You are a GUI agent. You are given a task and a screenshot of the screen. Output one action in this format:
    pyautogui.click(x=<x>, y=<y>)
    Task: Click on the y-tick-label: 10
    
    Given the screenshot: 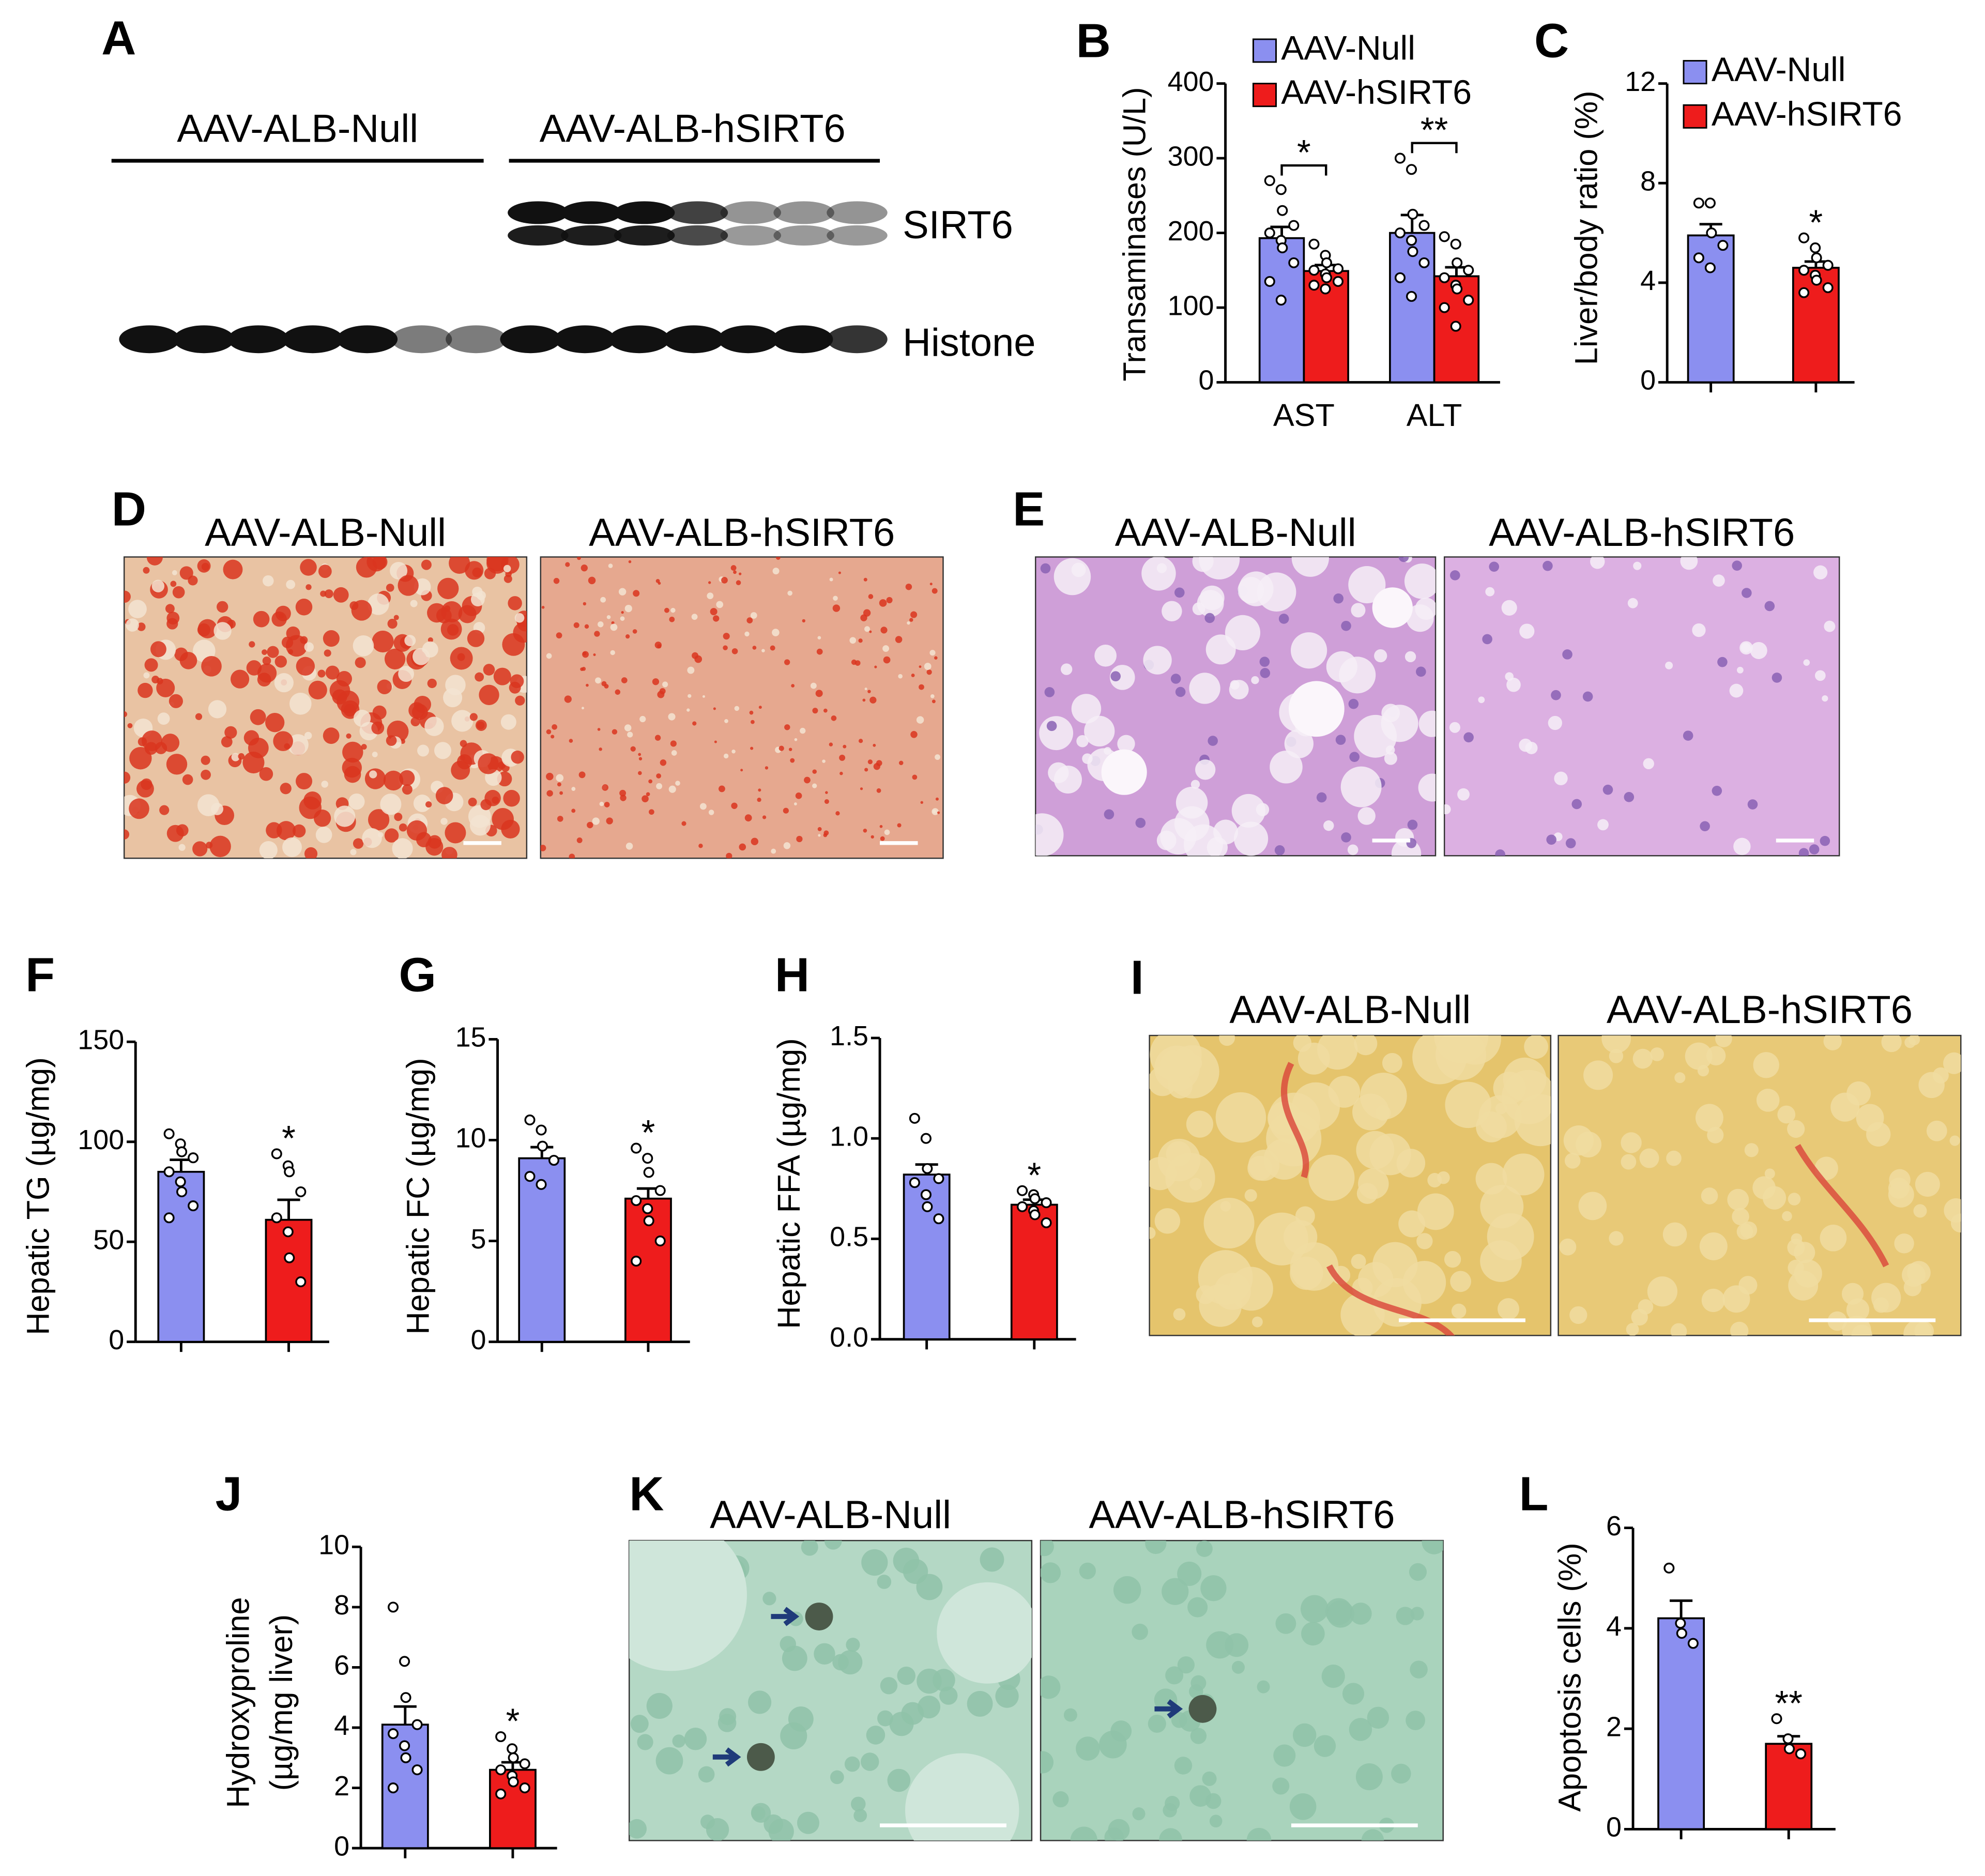 What is the action you would take?
    pyautogui.click(x=470, y=1138)
    